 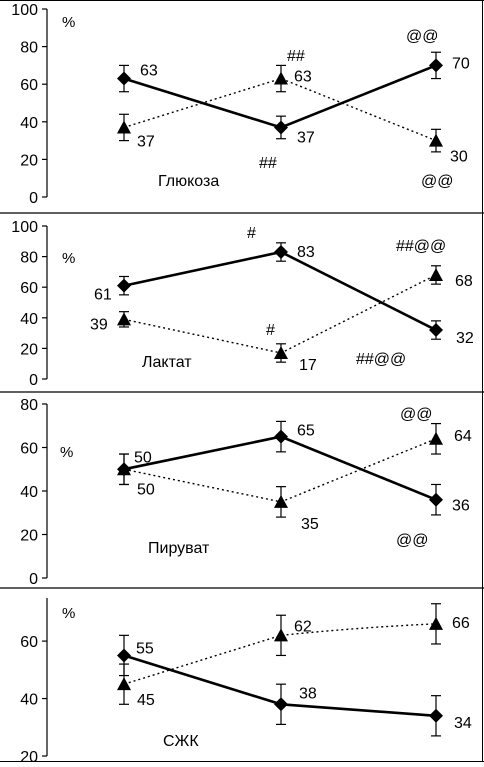 What do you see at coordinates (145, 648) in the screenshot?
I see `data-label: 55` at bounding box center [145, 648].